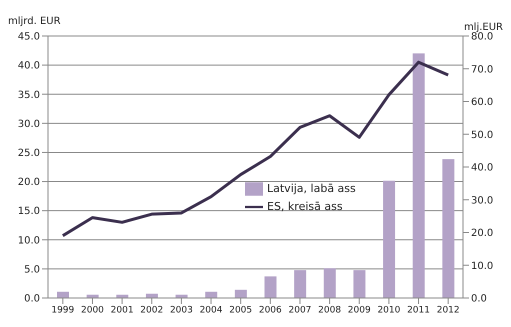 The width and height of the screenshot is (511, 327). I want to click on y-tick-label: 35.0, so click(29, 95).